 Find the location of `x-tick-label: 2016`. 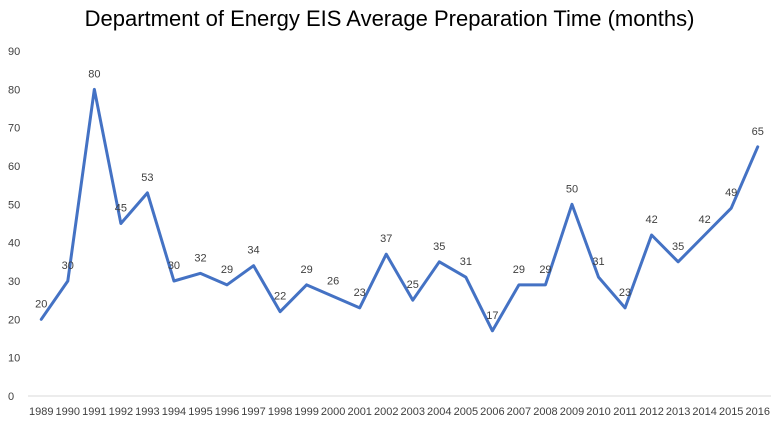

x-tick-label: 2016 is located at coordinates (757, 412).